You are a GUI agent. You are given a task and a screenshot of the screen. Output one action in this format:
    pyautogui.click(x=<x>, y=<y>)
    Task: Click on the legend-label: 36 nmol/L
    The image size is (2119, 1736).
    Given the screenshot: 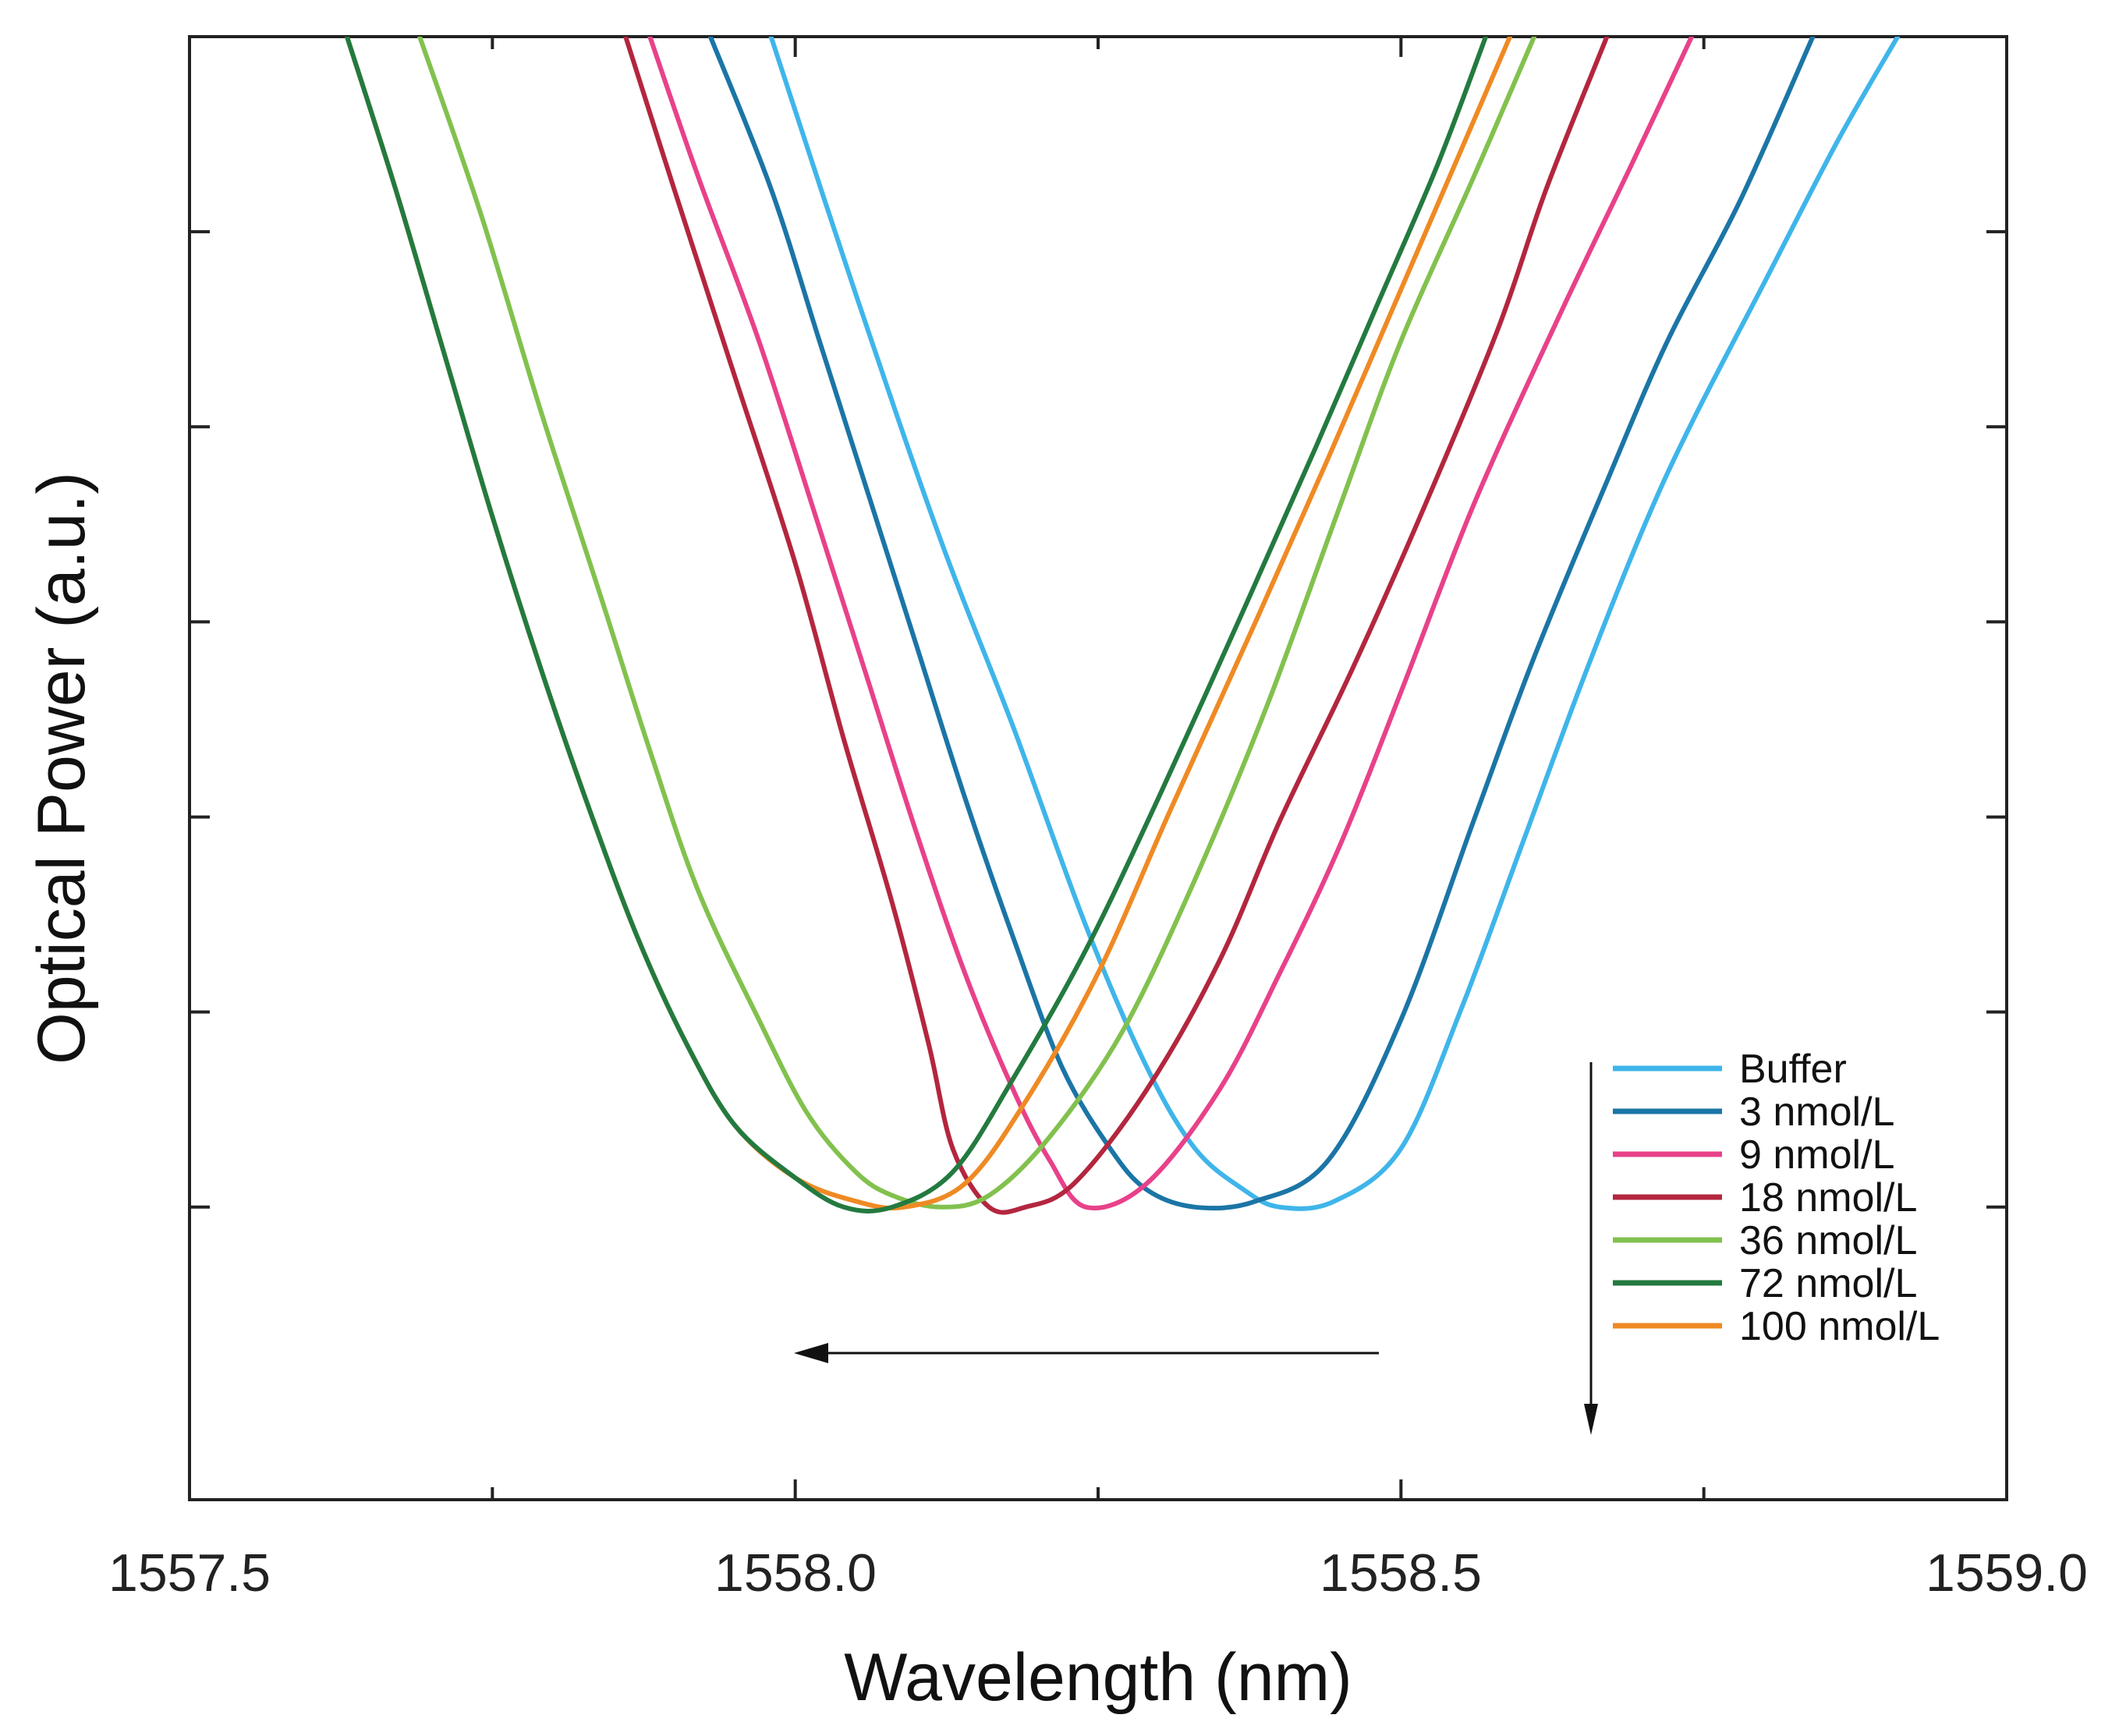 What is the action you would take?
    pyautogui.click(x=1828, y=1240)
    